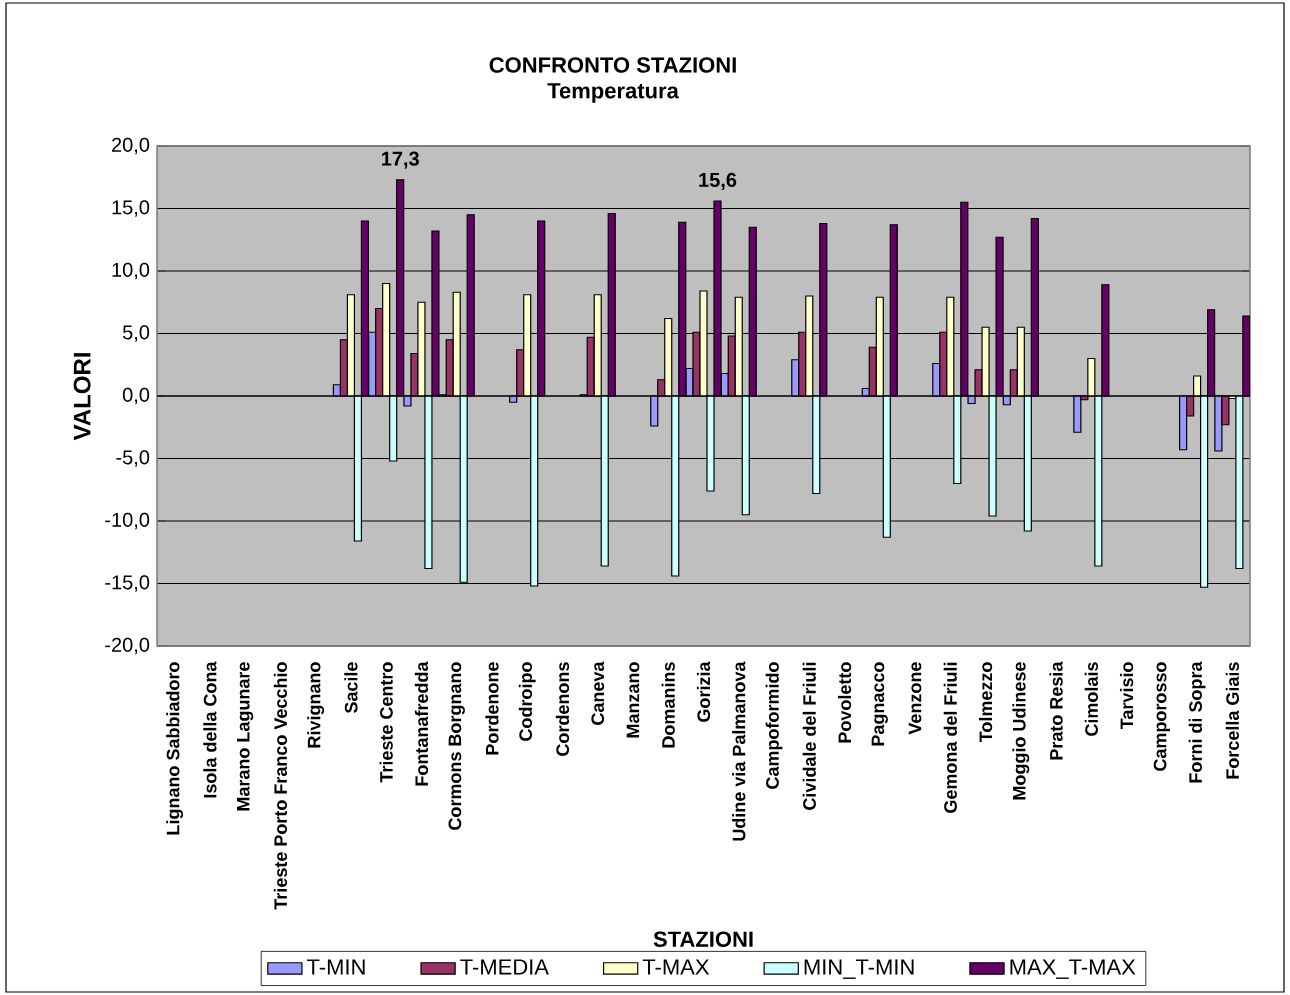 Image resolution: width=1290 pixels, height=995 pixels. I want to click on x-tick-label: Tolmezzo, so click(985, 702).